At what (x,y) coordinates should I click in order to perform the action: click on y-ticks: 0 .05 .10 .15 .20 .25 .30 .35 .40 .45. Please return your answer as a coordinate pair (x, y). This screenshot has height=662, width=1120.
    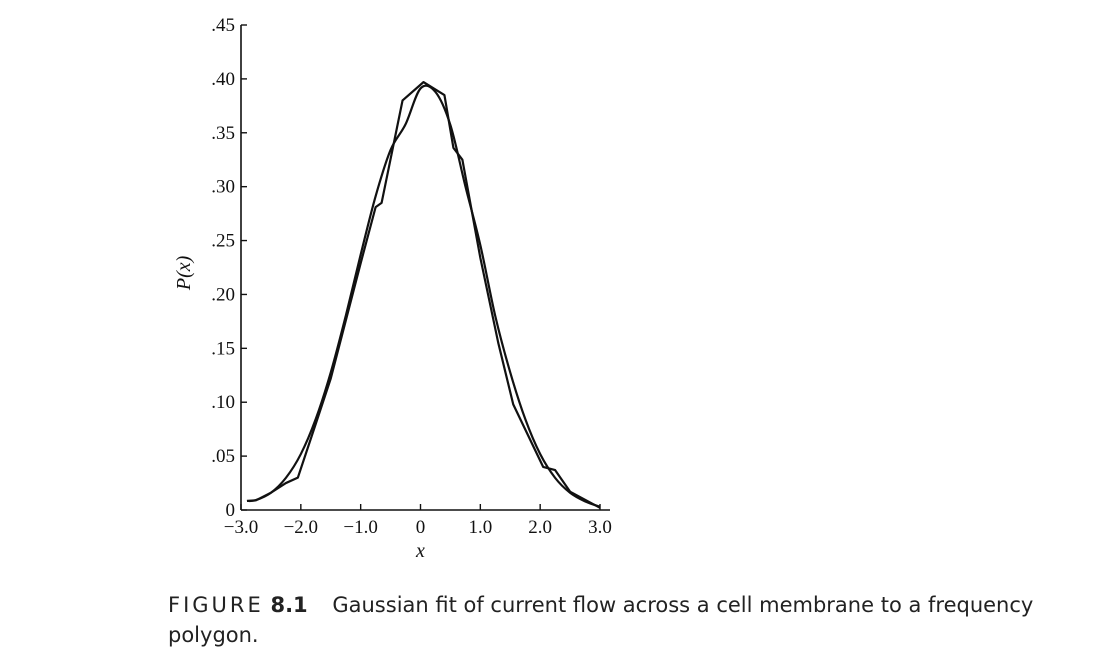
    Looking at the image, I should click on (229, 268).